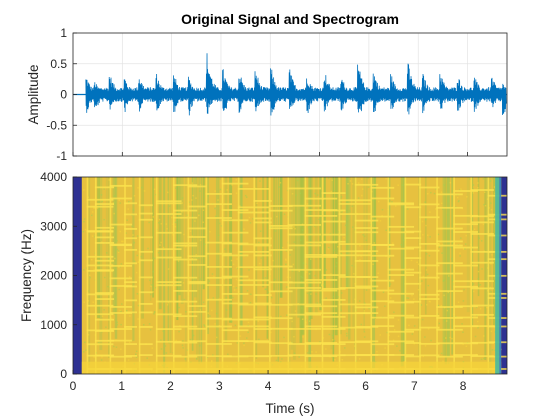  Describe the element at coordinates (53, 226) in the screenshot. I see `spectrogram-y-tick-label: 3000` at that location.